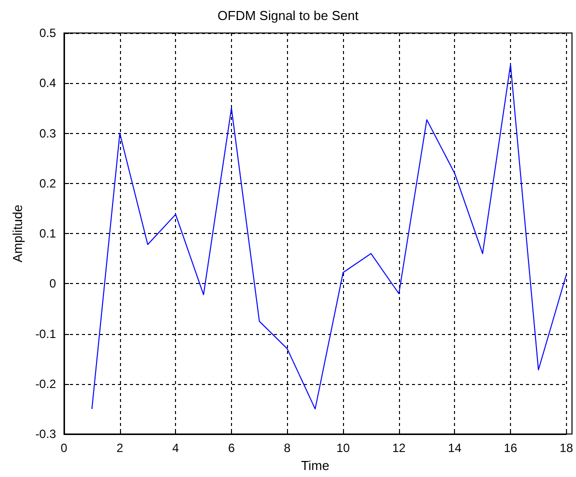  I want to click on y-tick-label: 0.1, so click(47, 233).